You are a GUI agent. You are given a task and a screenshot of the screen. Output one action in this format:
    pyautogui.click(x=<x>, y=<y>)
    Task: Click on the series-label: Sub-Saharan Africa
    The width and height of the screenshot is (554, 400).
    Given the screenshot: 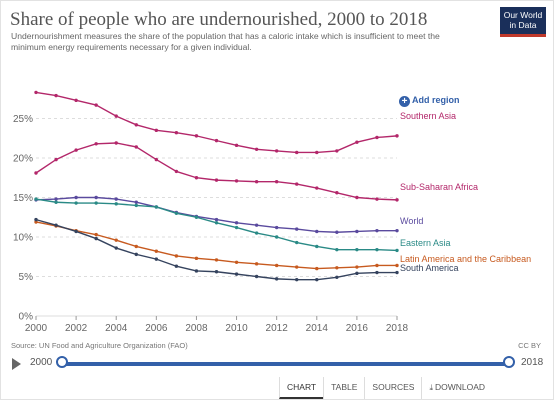 What is the action you would take?
    pyautogui.click(x=439, y=187)
    